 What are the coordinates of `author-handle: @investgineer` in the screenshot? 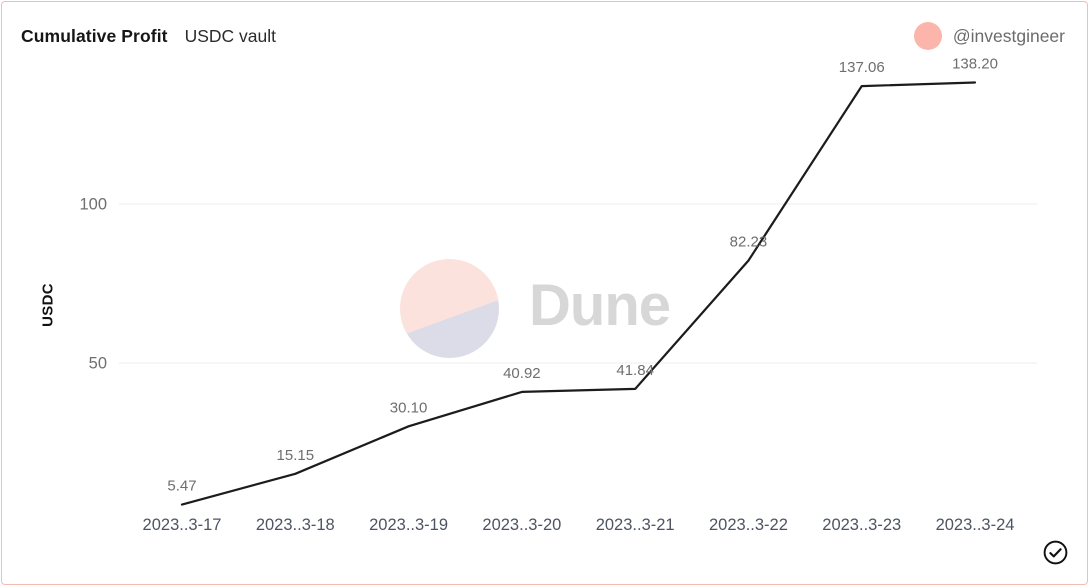 It's located at (1008, 35).